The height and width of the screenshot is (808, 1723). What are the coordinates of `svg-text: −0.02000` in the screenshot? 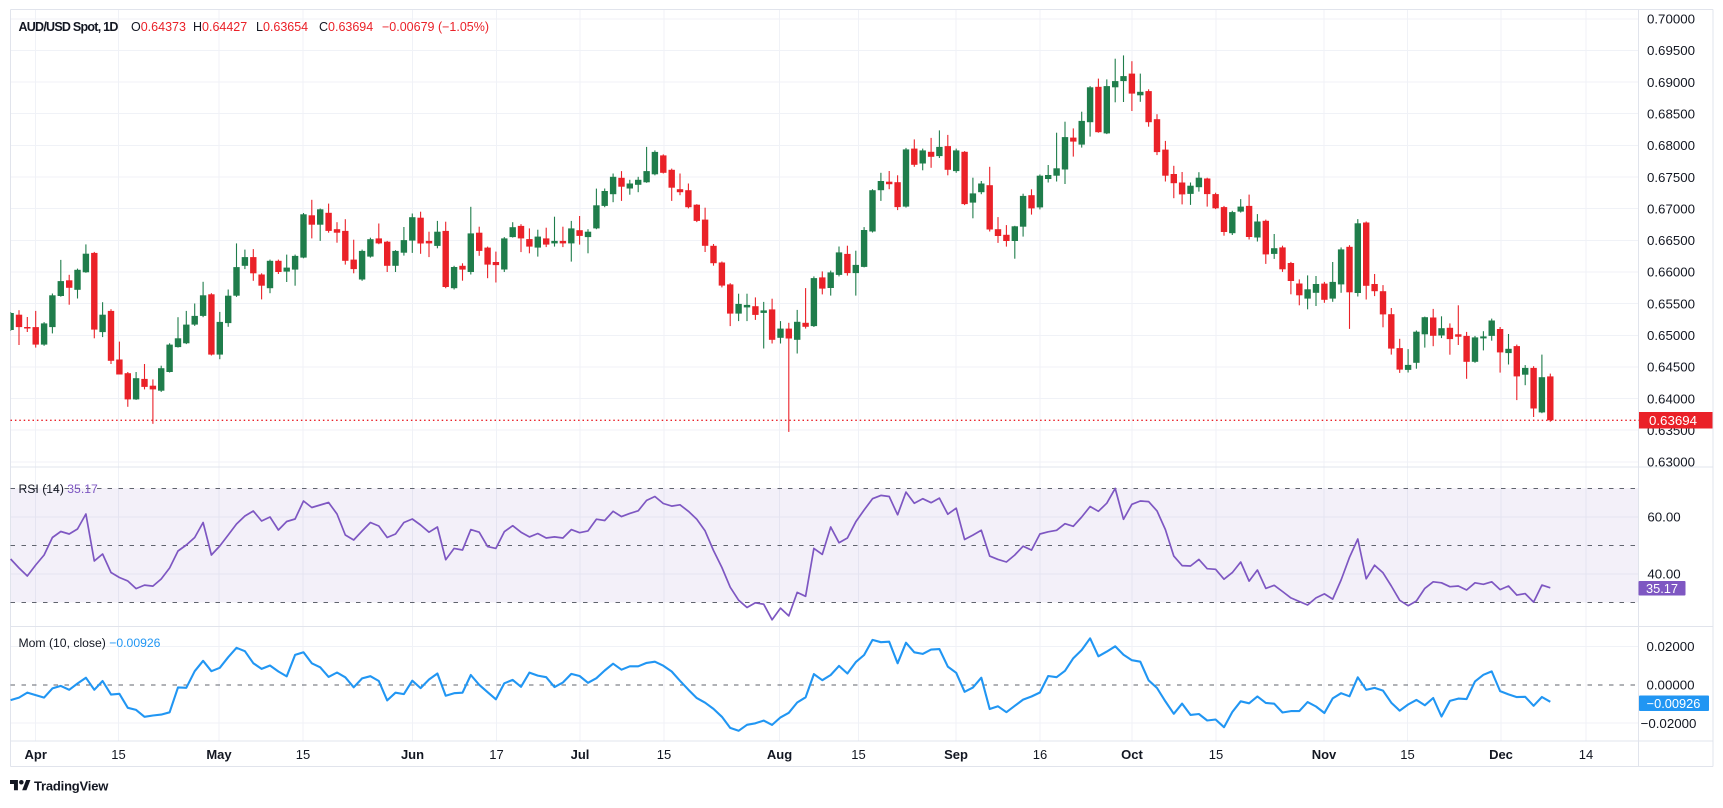 It's located at (1669, 723).